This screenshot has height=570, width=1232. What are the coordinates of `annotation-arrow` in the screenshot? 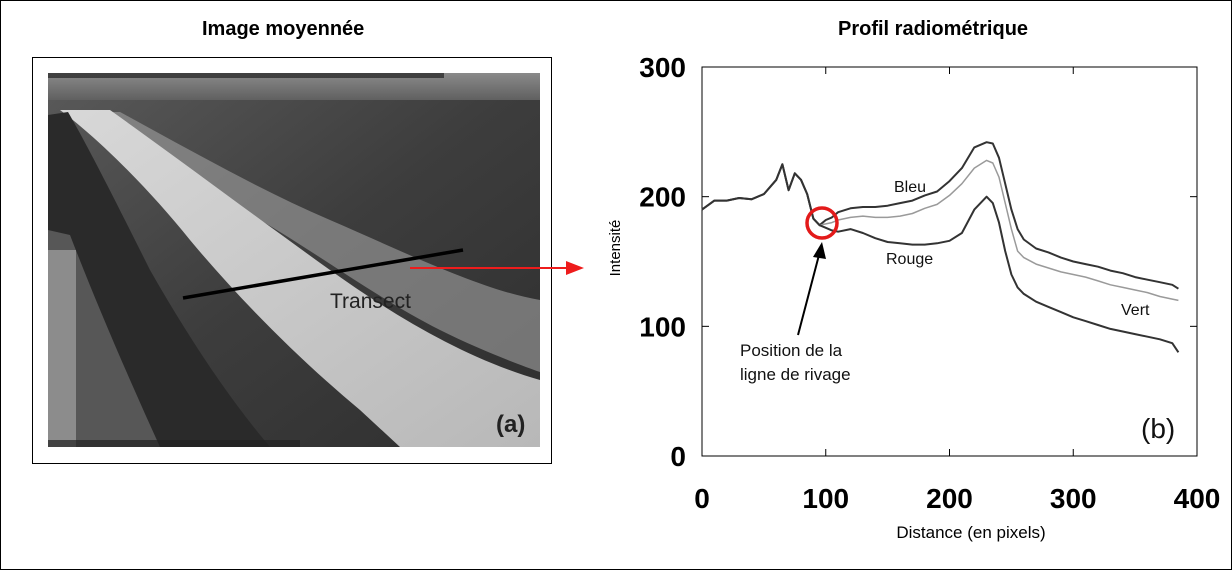 It's located at (808, 295).